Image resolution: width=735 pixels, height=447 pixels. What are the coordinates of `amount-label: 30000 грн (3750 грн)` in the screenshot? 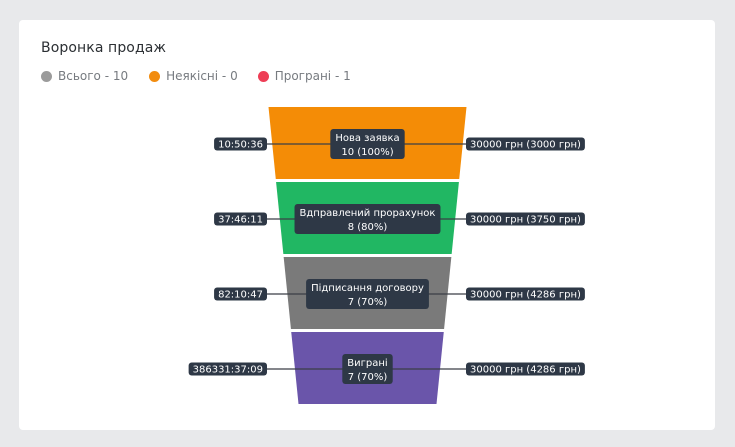 It's located at (525, 220).